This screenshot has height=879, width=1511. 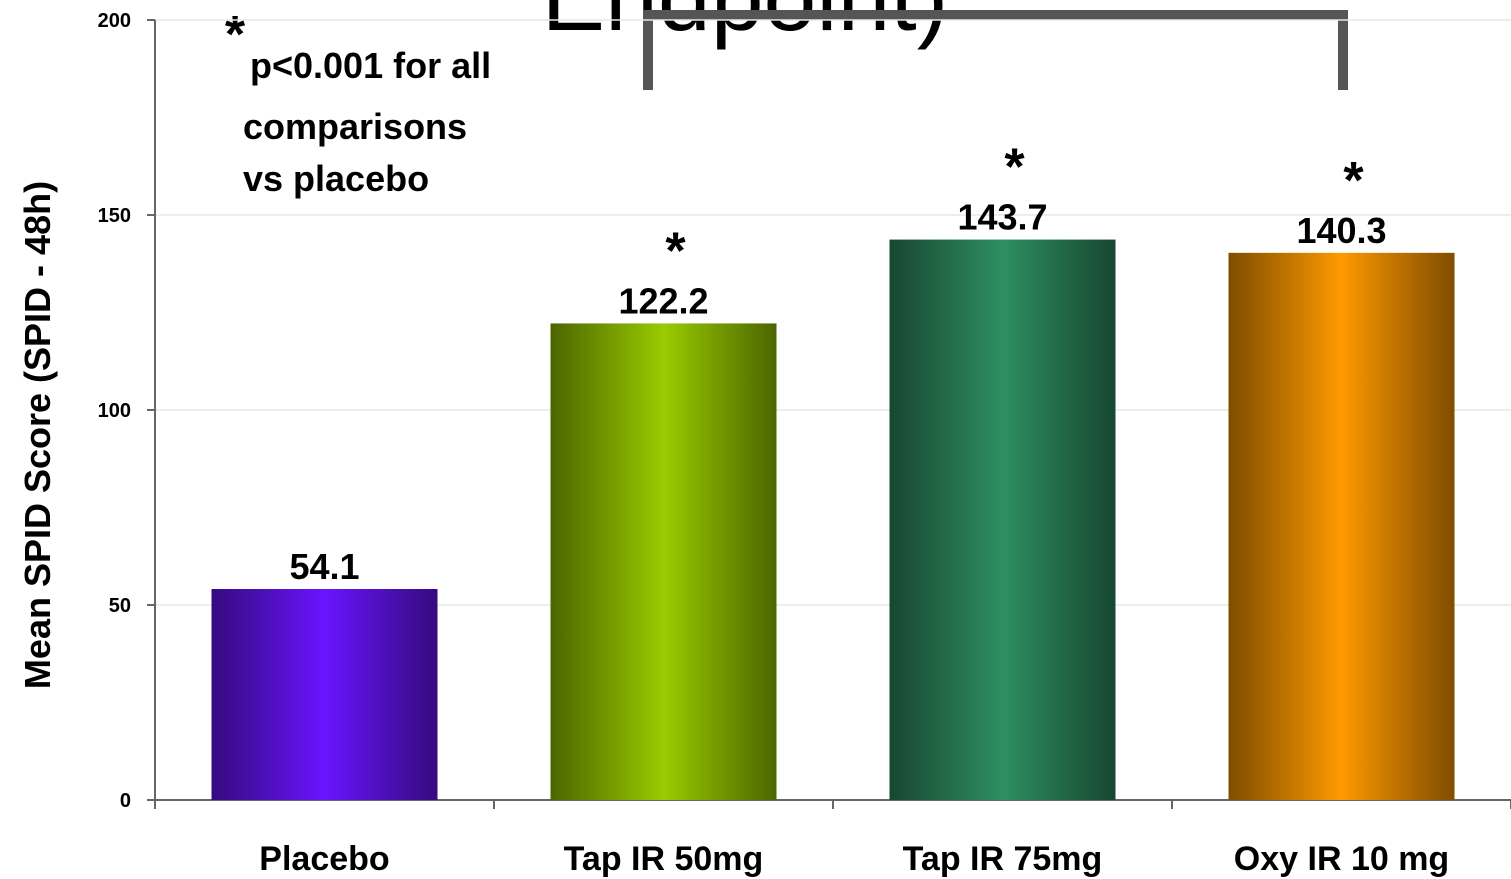 What do you see at coordinates (370, 65) in the screenshot?
I see `footnote-line: p<0.001 for all` at bounding box center [370, 65].